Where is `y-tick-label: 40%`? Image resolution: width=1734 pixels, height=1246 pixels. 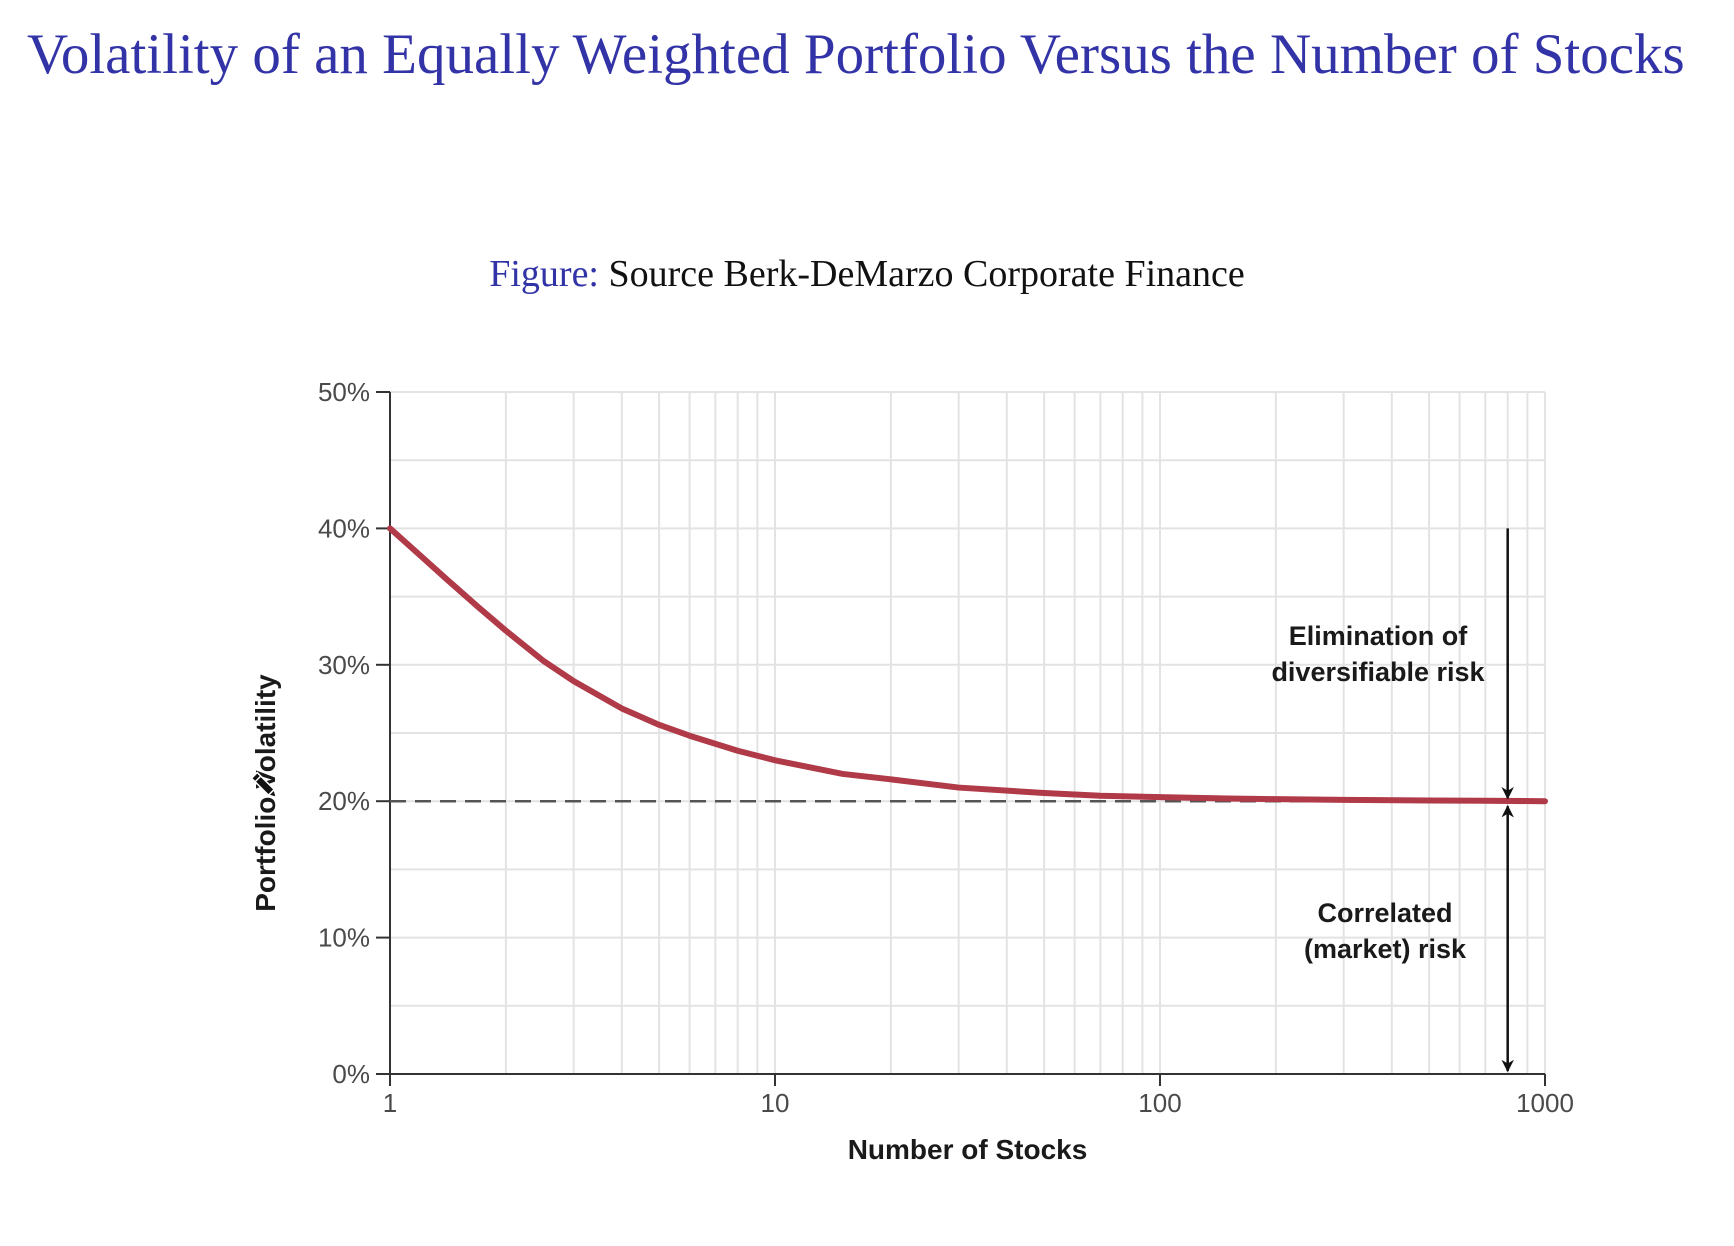 y-tick-label: 40% is located at coordinates (344, 528).